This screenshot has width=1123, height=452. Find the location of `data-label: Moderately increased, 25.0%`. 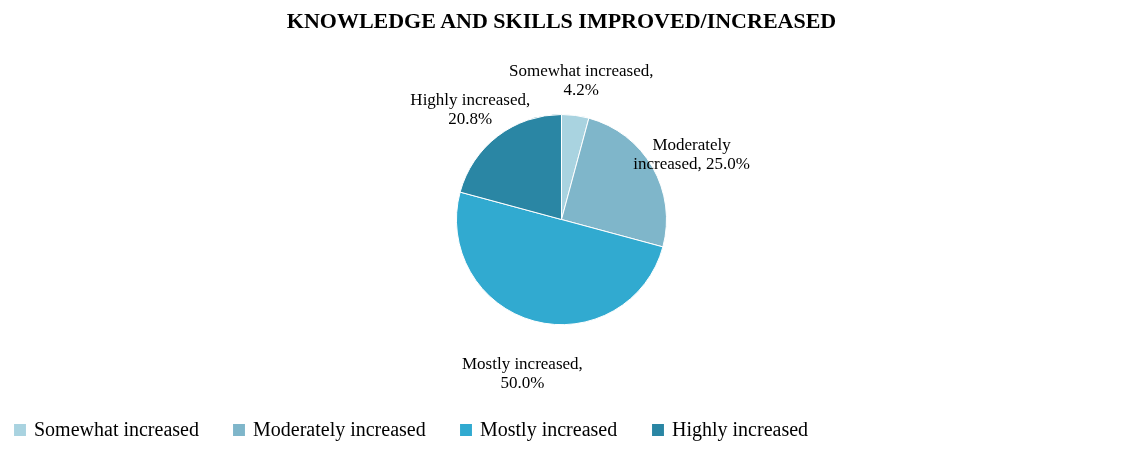

data-label: Moderately increased, 25.0% is located at coordinates (691, 153).